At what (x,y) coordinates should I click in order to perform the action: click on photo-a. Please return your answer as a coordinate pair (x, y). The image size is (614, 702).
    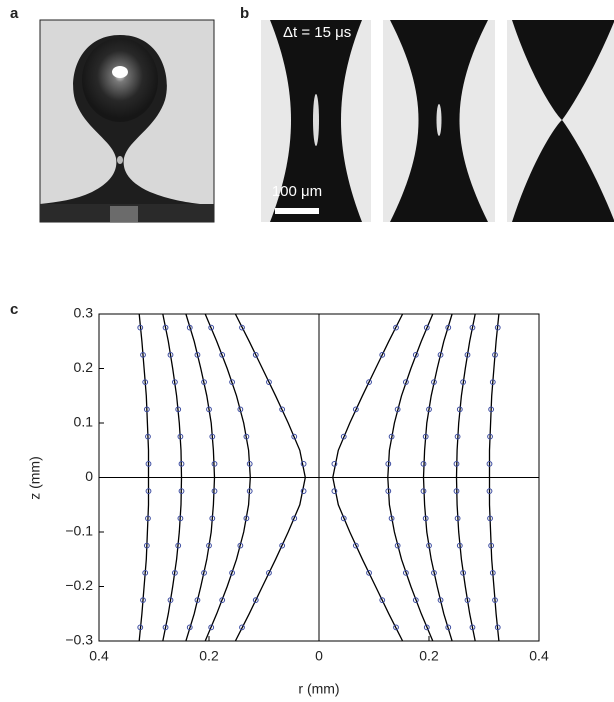
    Looking at the image, I should click on (127, 121).